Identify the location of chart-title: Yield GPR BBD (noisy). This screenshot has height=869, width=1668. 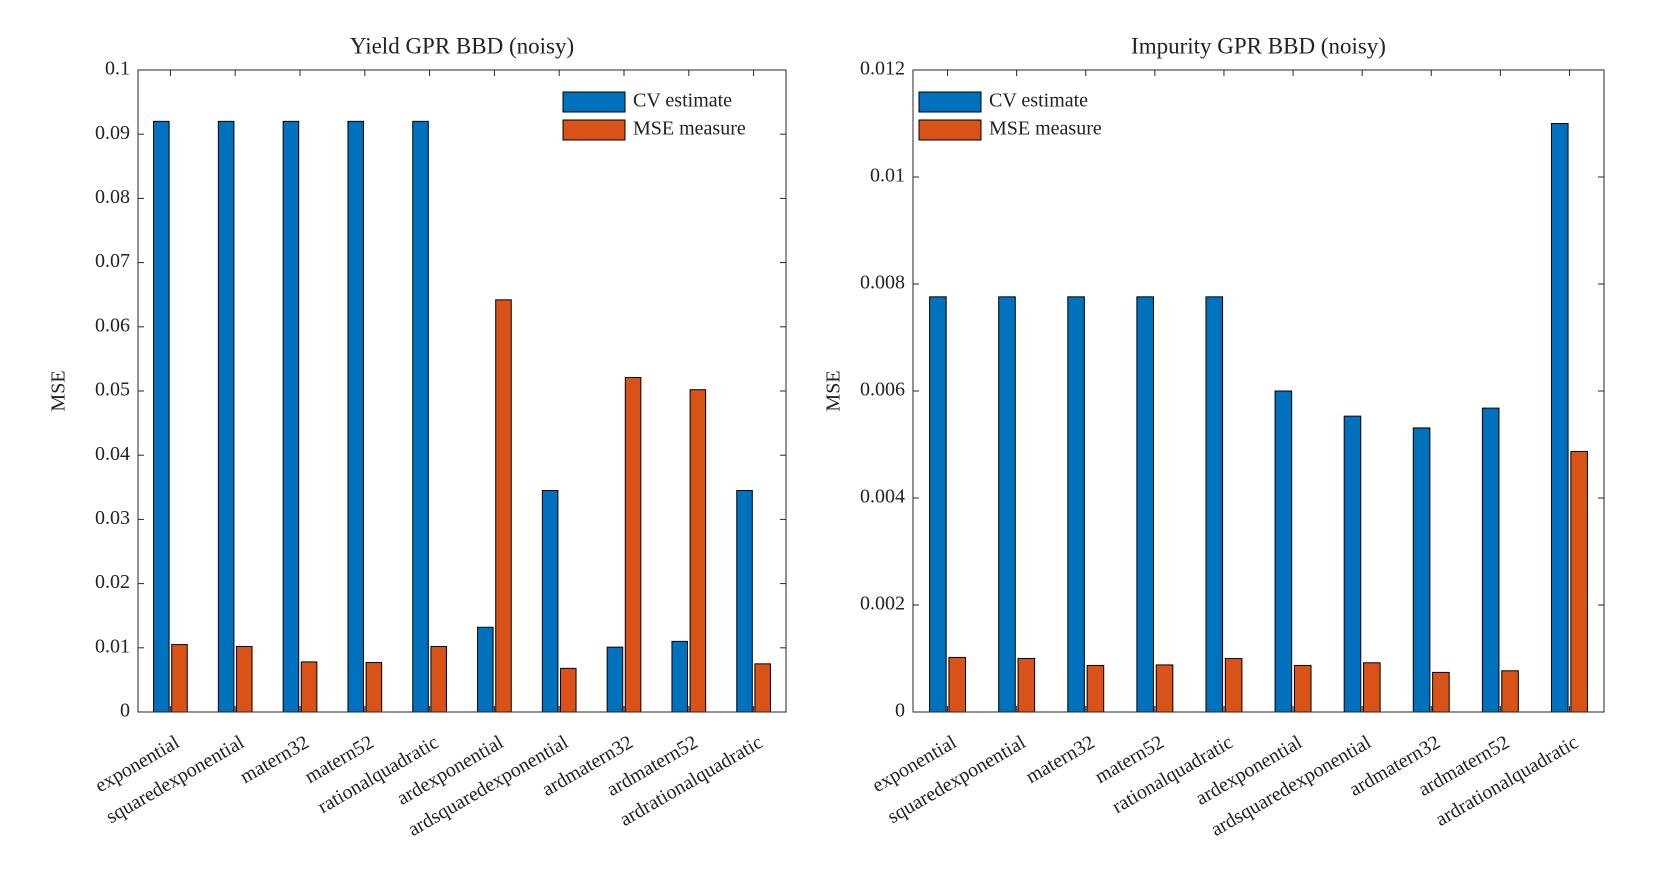
(462, 45).